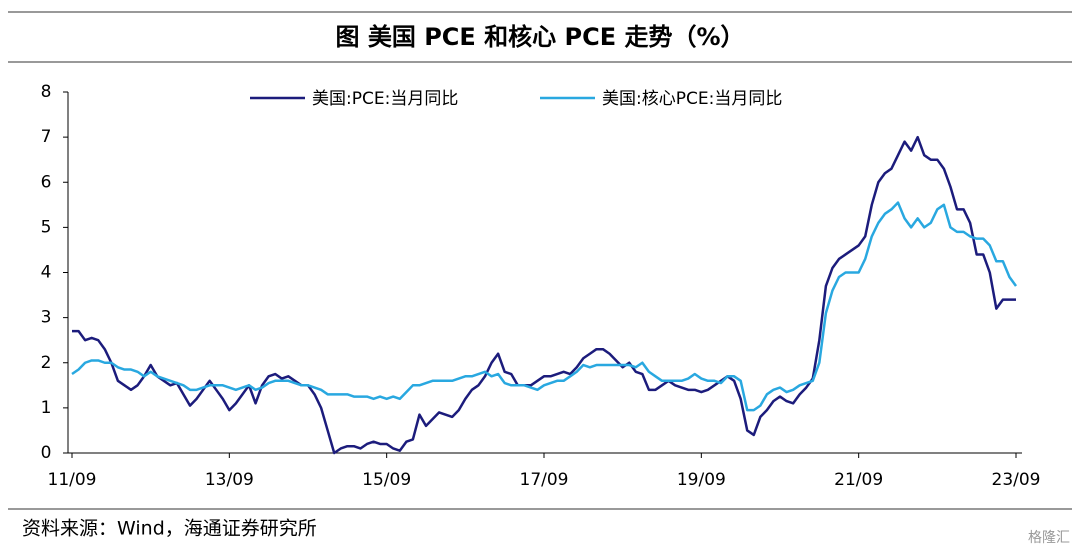 The width and height of the screenshot is (1080, 557). What do you see at coordinates (46, 137) in the screenshot?
I see `y-tick-label: 7` at bounding box center [46, 137].